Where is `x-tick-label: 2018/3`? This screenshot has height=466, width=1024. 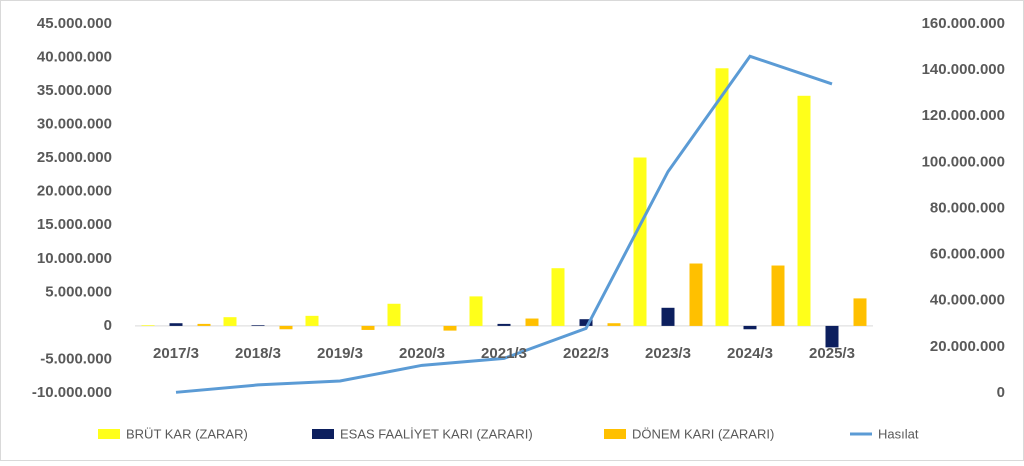
x-tick-label: 2018/3 is located at coordinates (258, 353).